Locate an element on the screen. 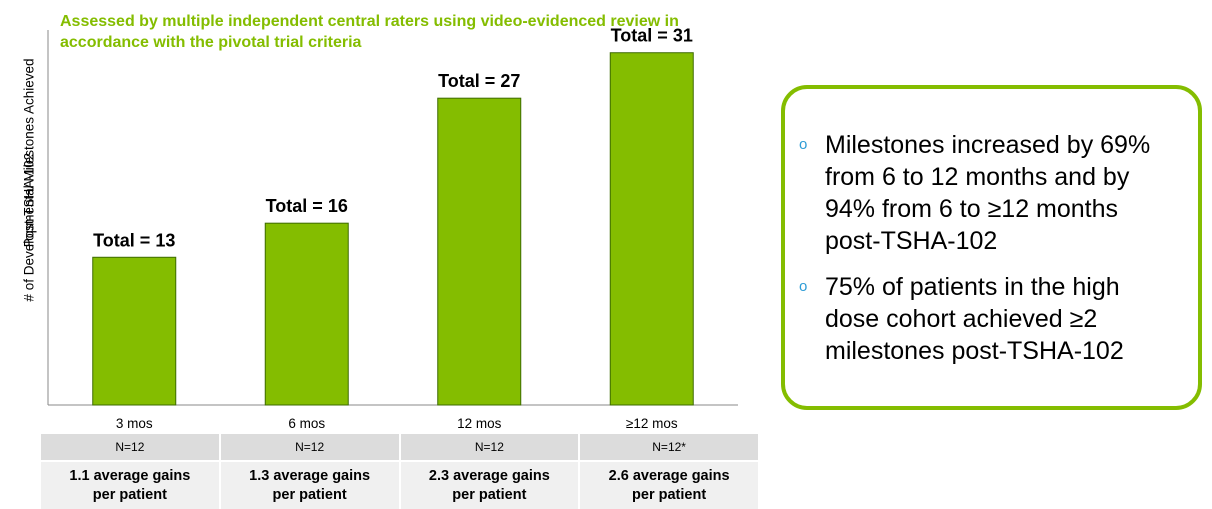  sample-size-cell: N=12* is located at coordinates (668, 447).